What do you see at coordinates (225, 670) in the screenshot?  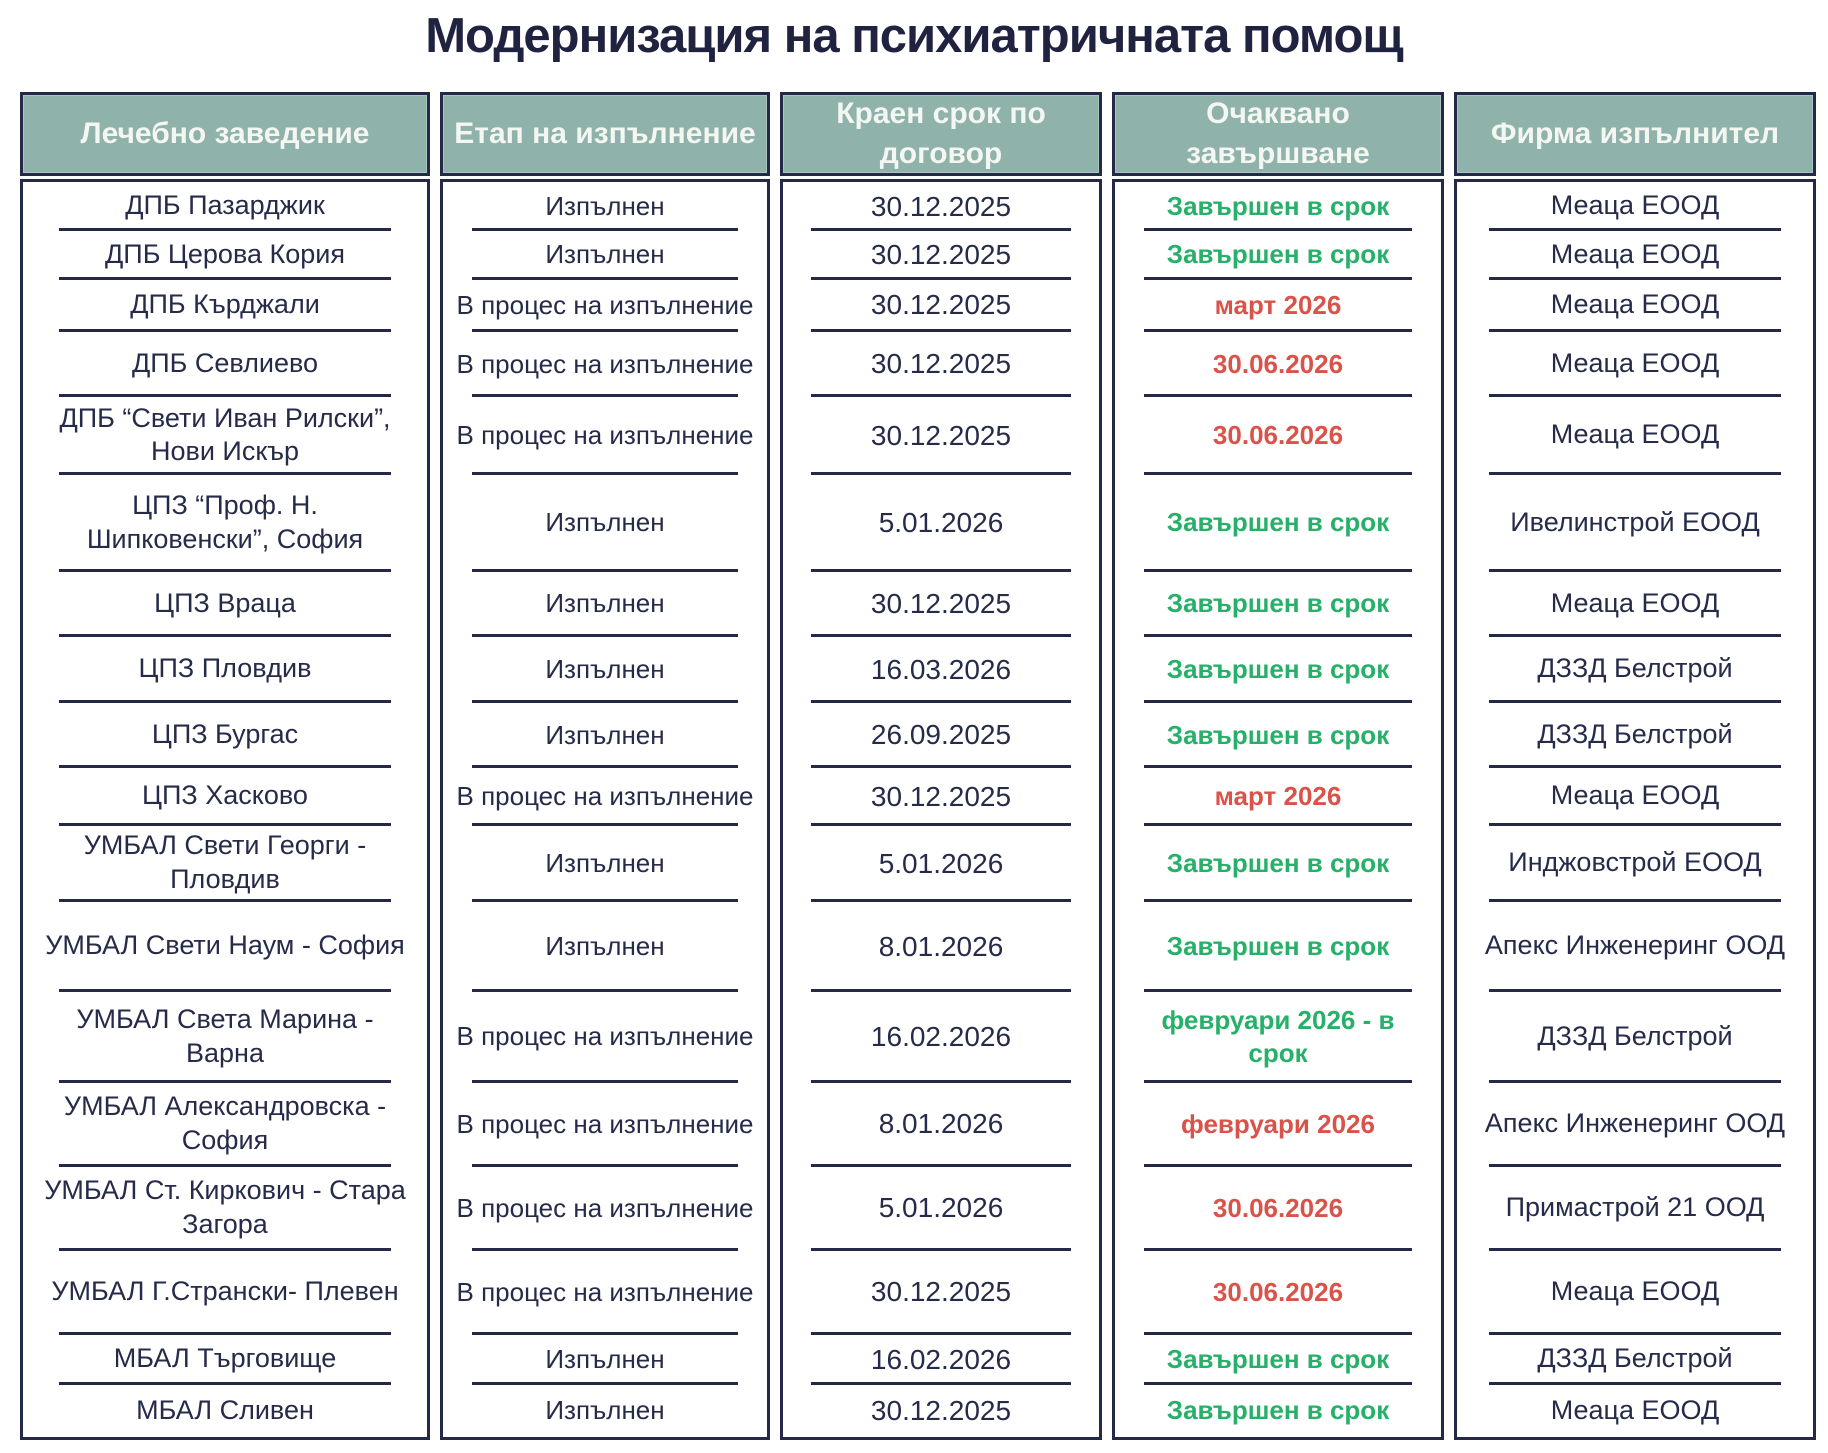 I see `cell-facility: ЦПЗ Пловдив` at bounding box center [225, 670].